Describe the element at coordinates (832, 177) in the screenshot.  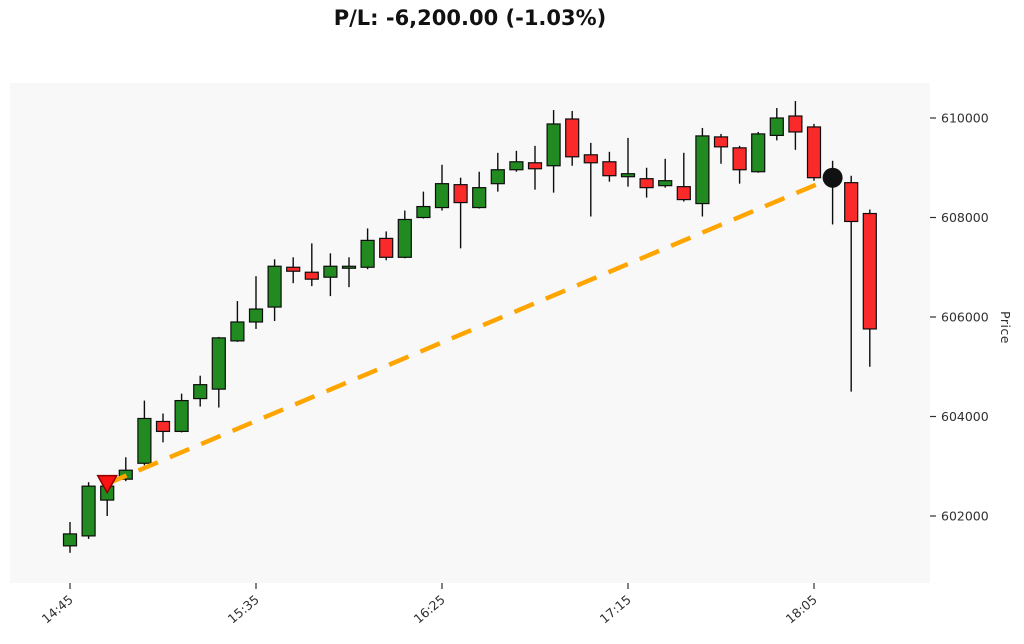
I see `exit-marker` at that location.